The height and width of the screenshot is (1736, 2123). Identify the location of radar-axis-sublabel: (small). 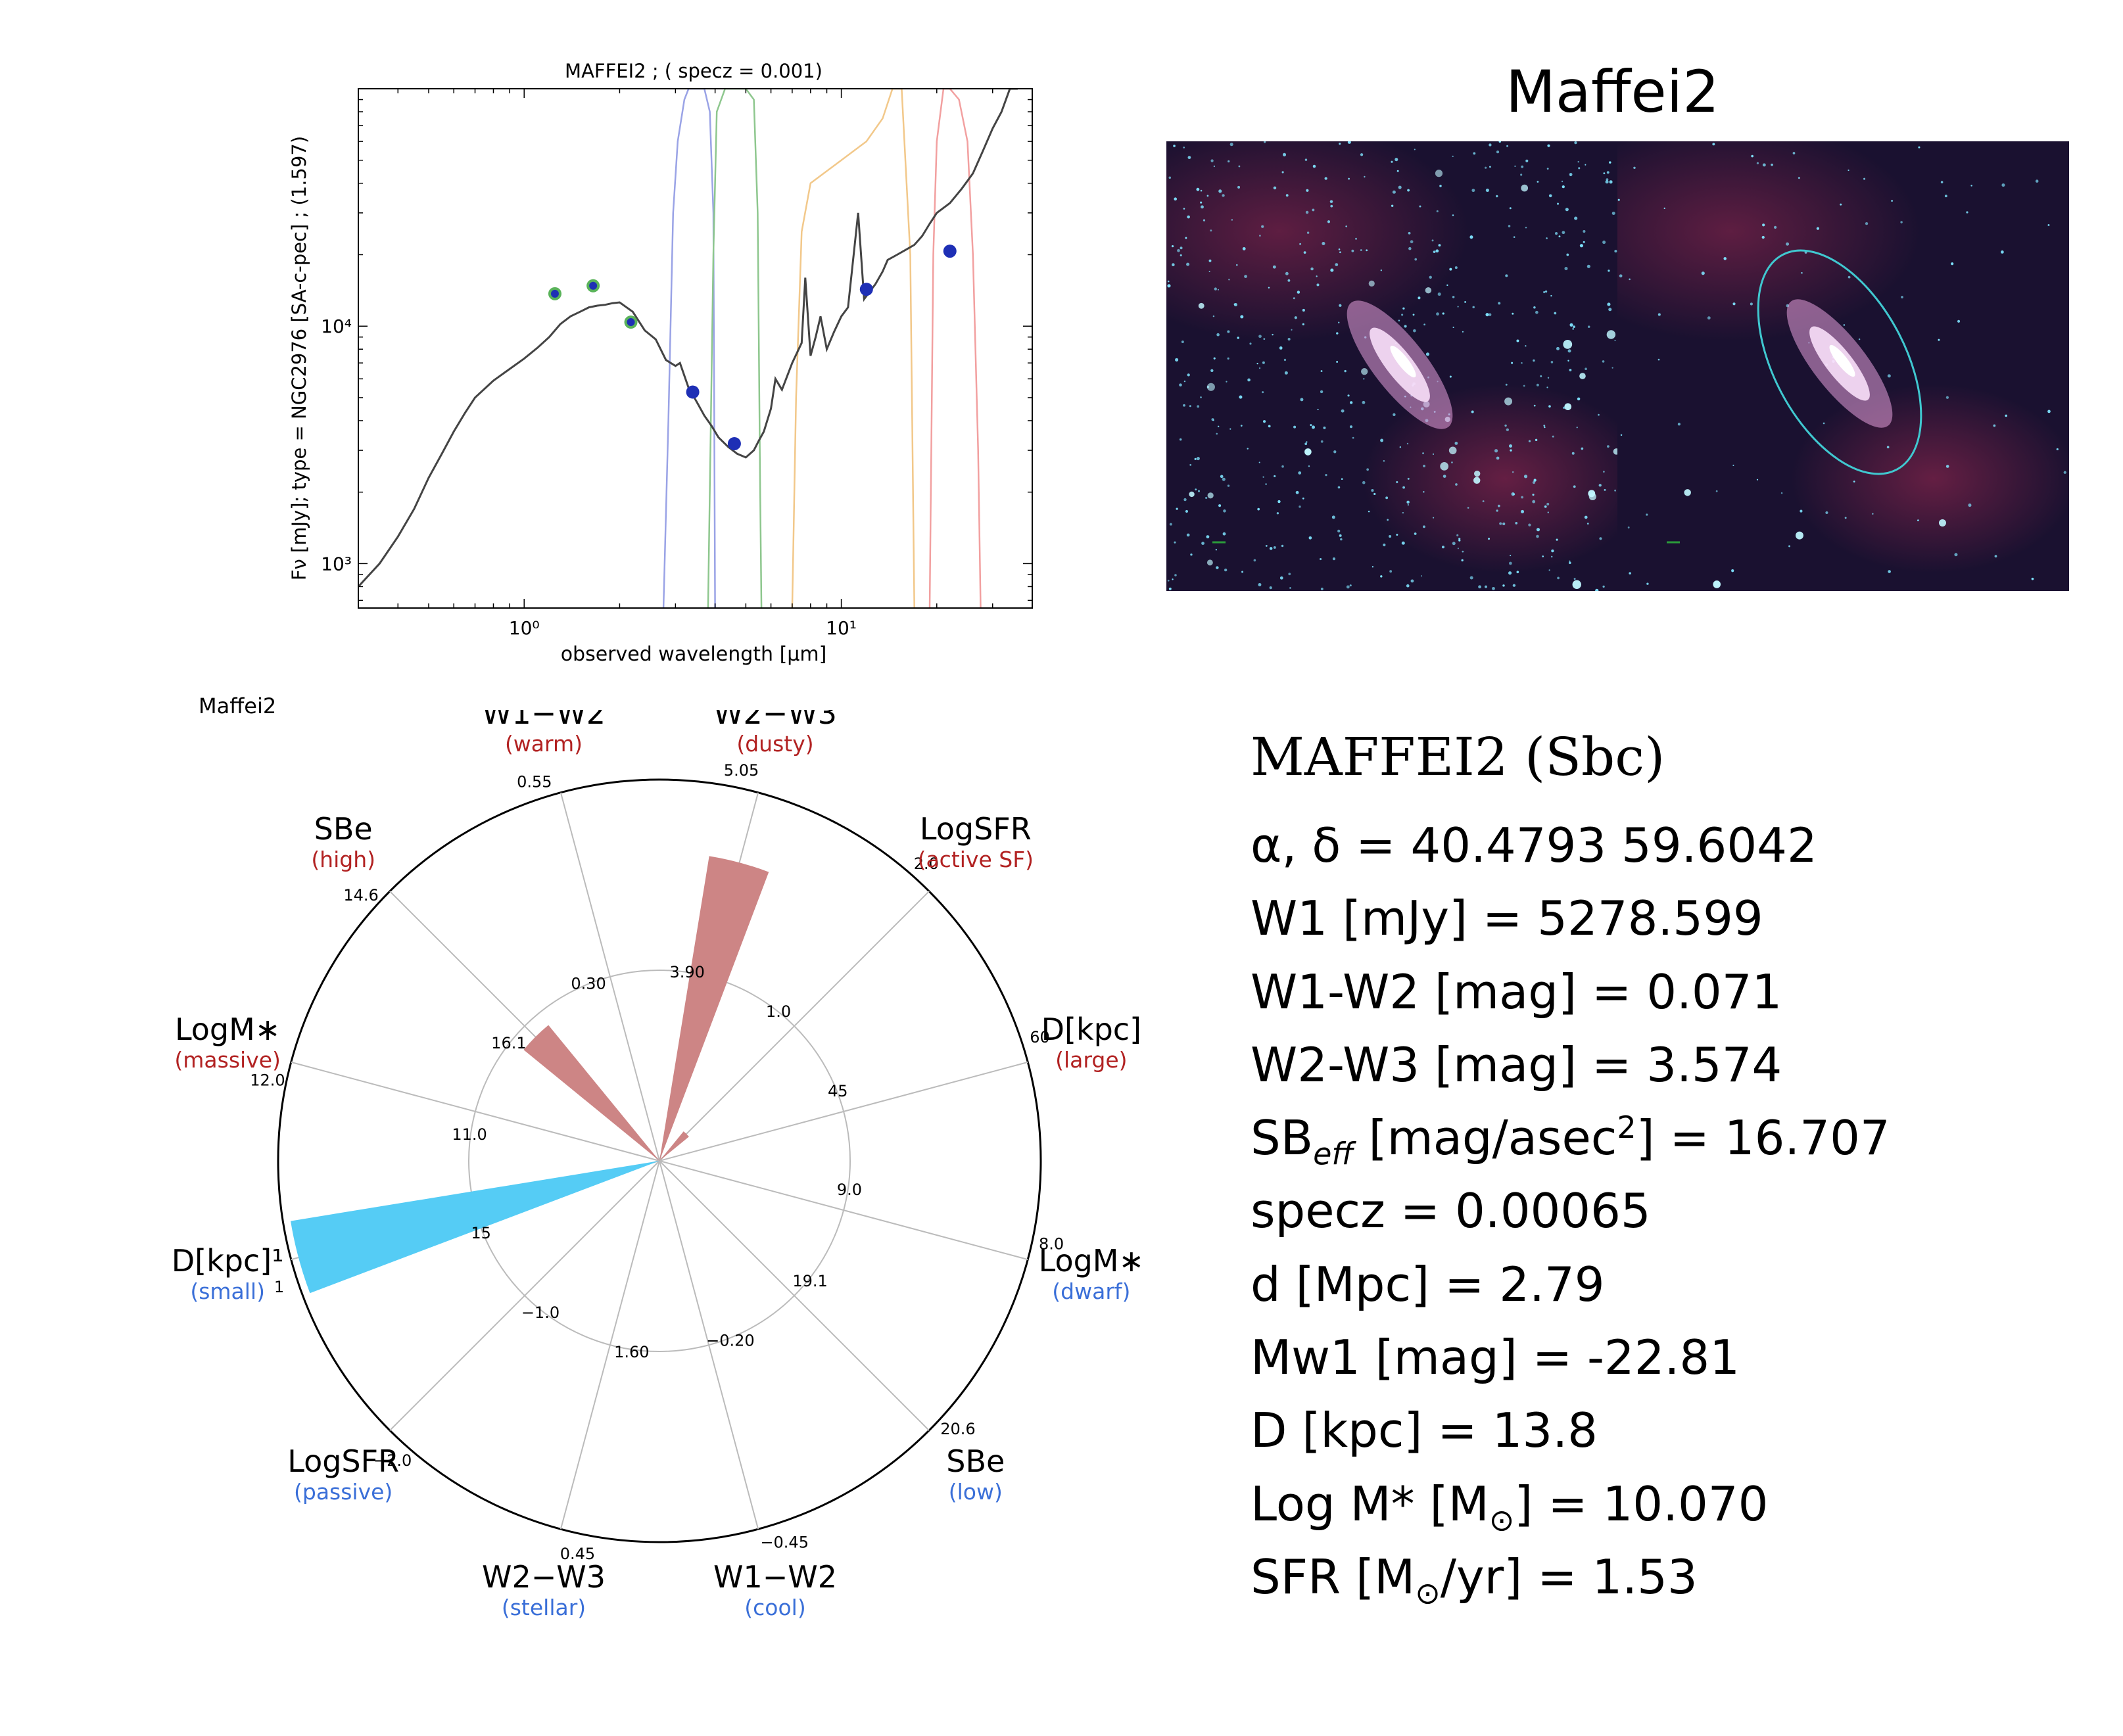
(227, 1292).